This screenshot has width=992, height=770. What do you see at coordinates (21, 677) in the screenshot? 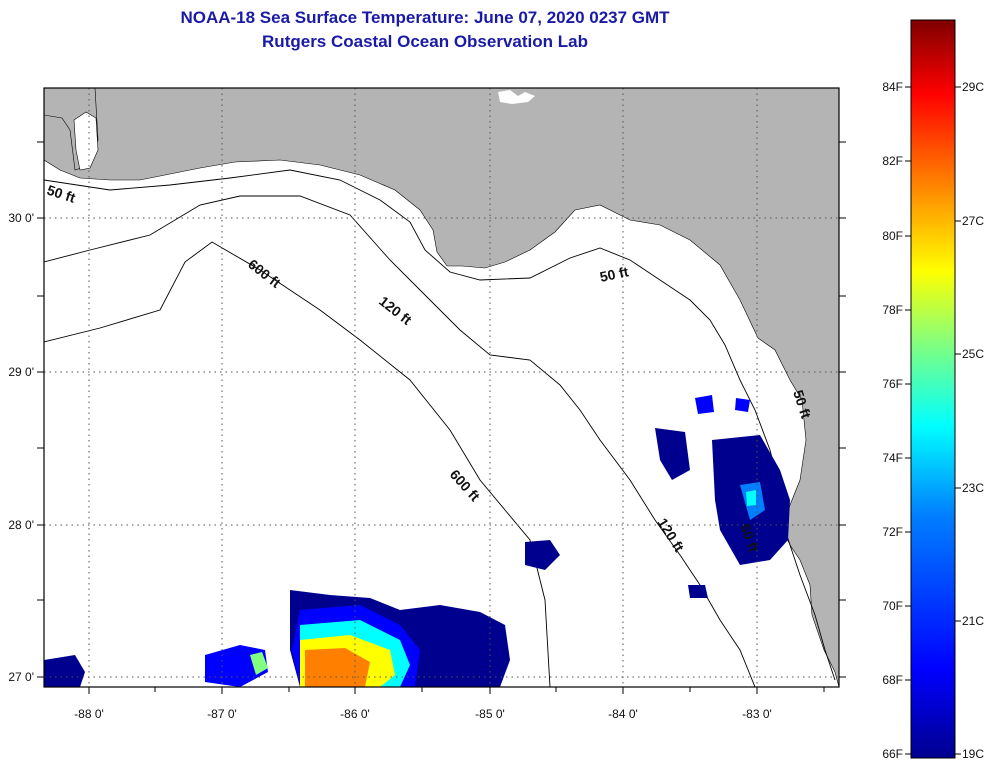
I see `lat-label: 27 0'` at bounding box center [21, 677].